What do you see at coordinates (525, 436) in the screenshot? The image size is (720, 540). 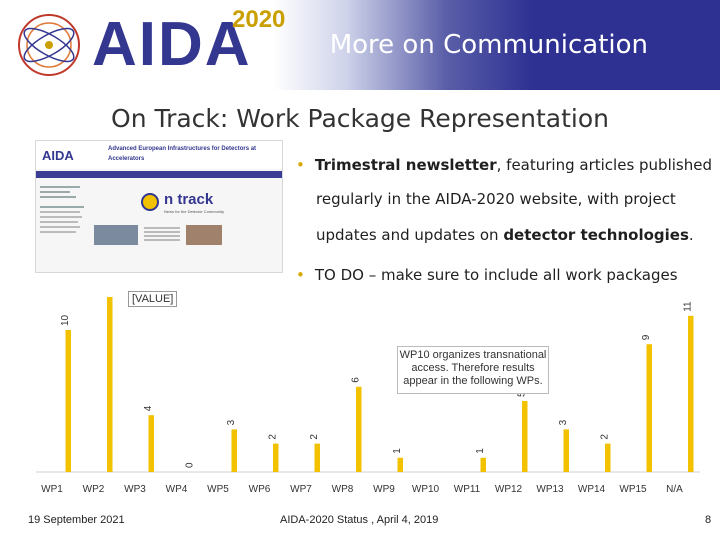 I see `bar-wp12` at bounding box center [525, 436].